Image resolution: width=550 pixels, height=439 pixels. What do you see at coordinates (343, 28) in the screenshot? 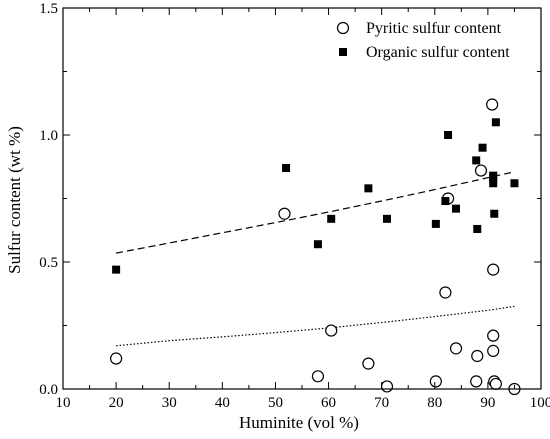
I see `legend-open-circle-marker` at bounding box center [343, 28].